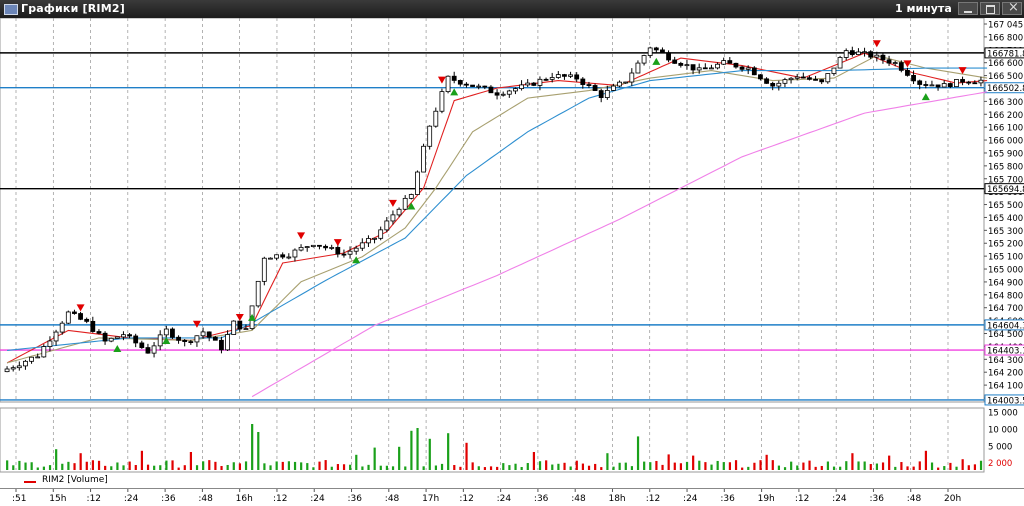  Describe the element at coordinates (656, 61) in the screenshot. I see `buy-signal-marker` at that location.